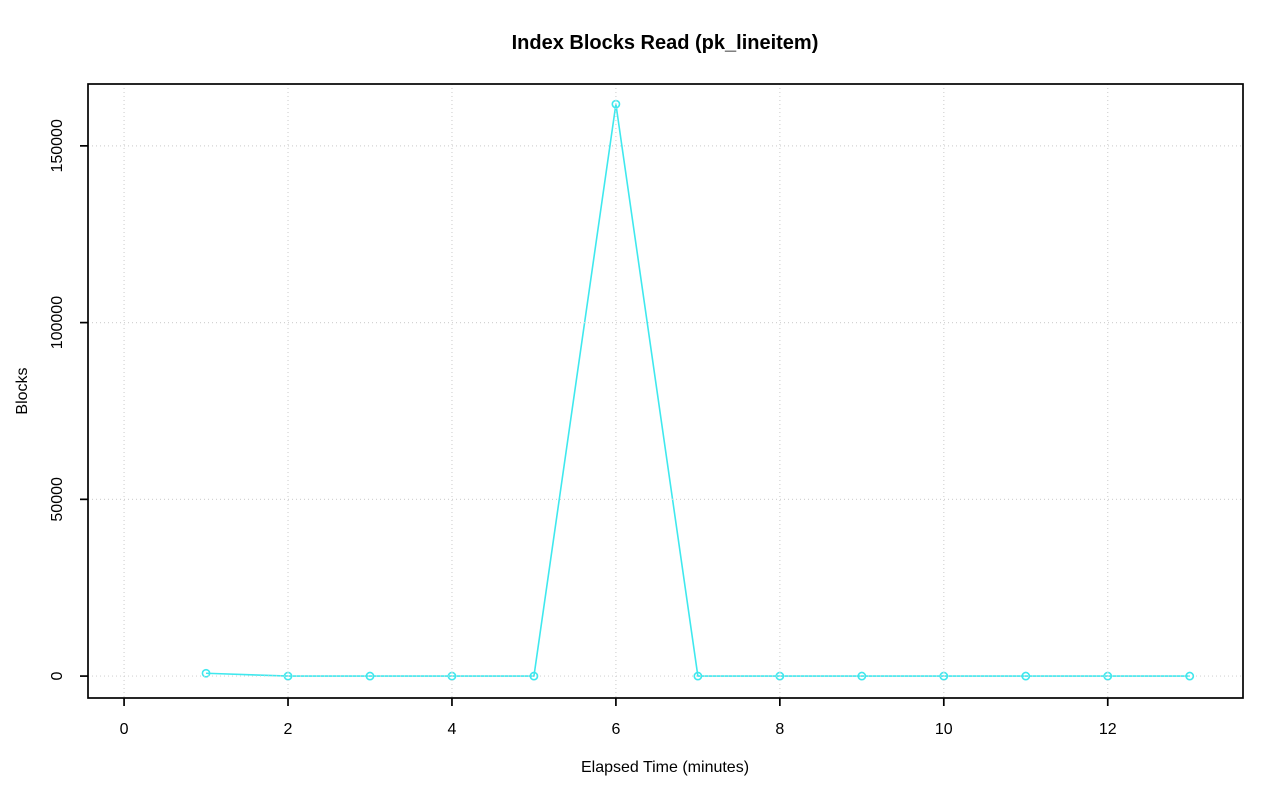  What do you see at coordinates (124, 729) in the screenshot?
I see `x-tick-label: 0` at bounding box center [124, 729].